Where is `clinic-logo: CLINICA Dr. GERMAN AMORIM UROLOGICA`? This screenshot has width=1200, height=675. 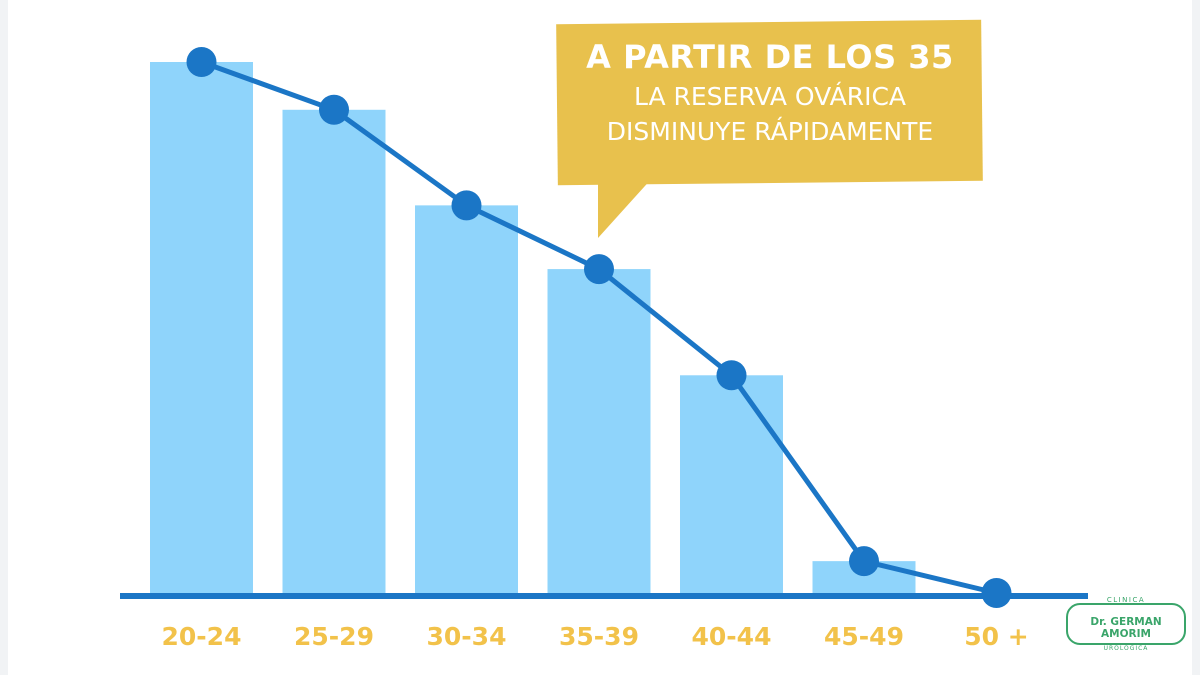
clinic-logo: CLINICA Dr. GERMAN AMORIM UROLOGICA is located at coordinates (1126, 624).